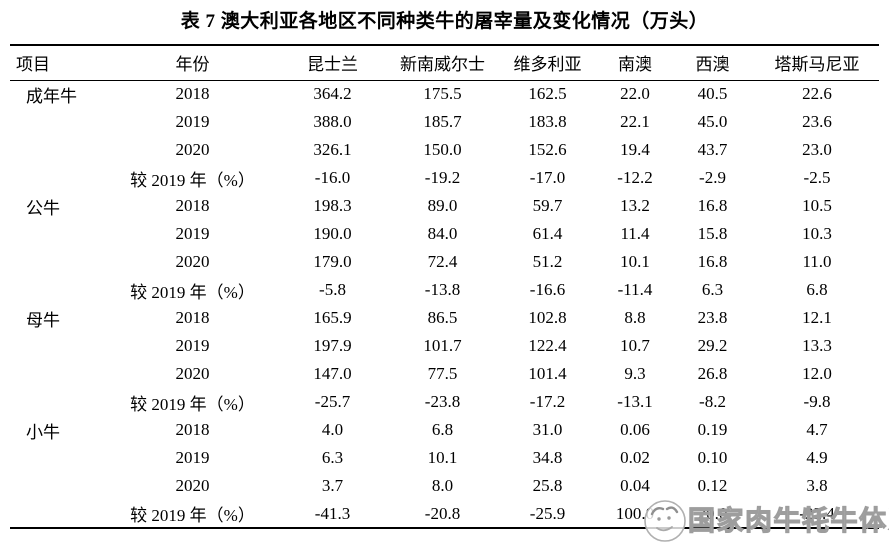 Image resolution: width=889 pixels, height=558 pixels. I want to click on table-row: 2020 147.0 77.5 101.4 9.3 26.8 12.0, so click(444, 374).